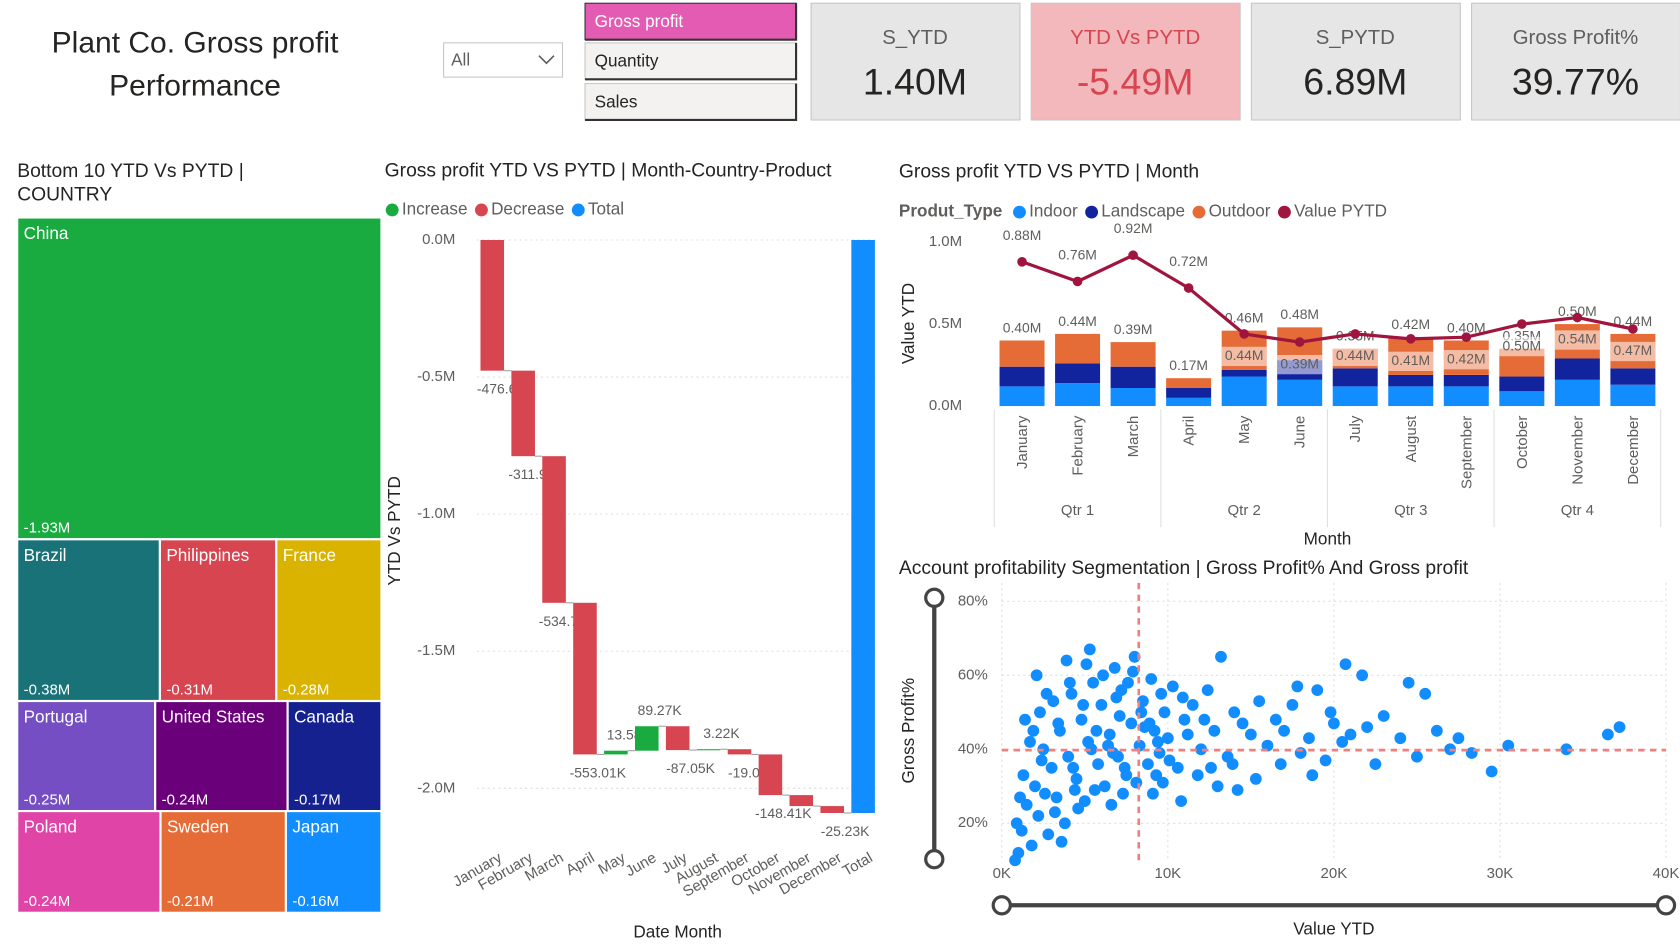  What do you see at coordinates (627, 61) in the screenshot?
I see `button-label: Quantity` at bounding box center [627, 61].